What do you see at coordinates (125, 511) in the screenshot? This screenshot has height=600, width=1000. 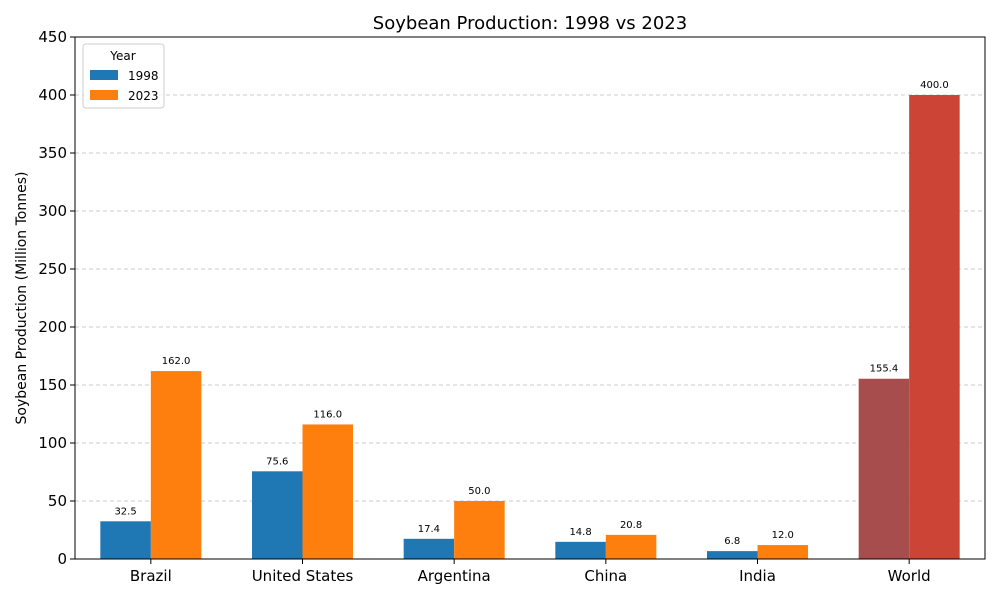 I see `data-label: 32.5` at bounding box center [125, 511].